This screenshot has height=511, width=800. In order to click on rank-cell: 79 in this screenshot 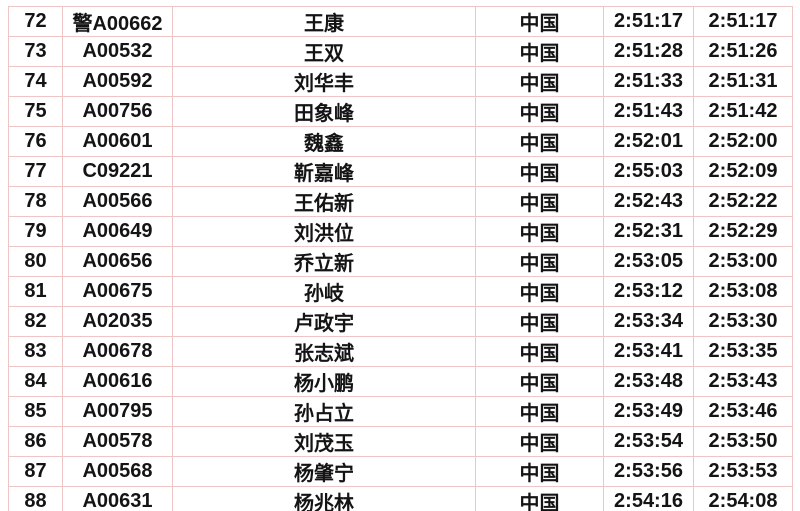, I will do `click(35, 231)`.